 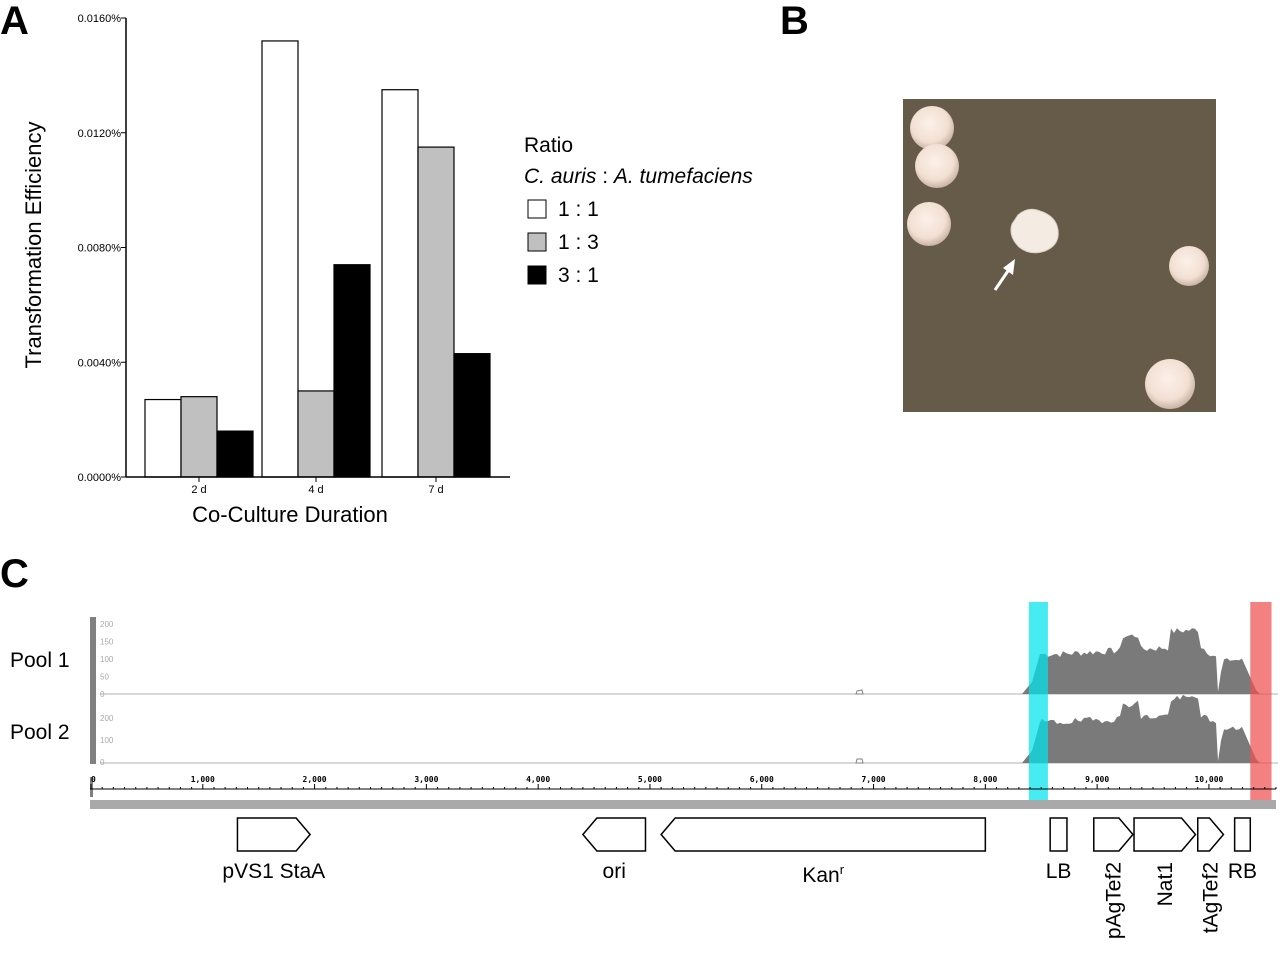 I want to click on pool-1-scale: 200150100500, so click(x=107, y=659).